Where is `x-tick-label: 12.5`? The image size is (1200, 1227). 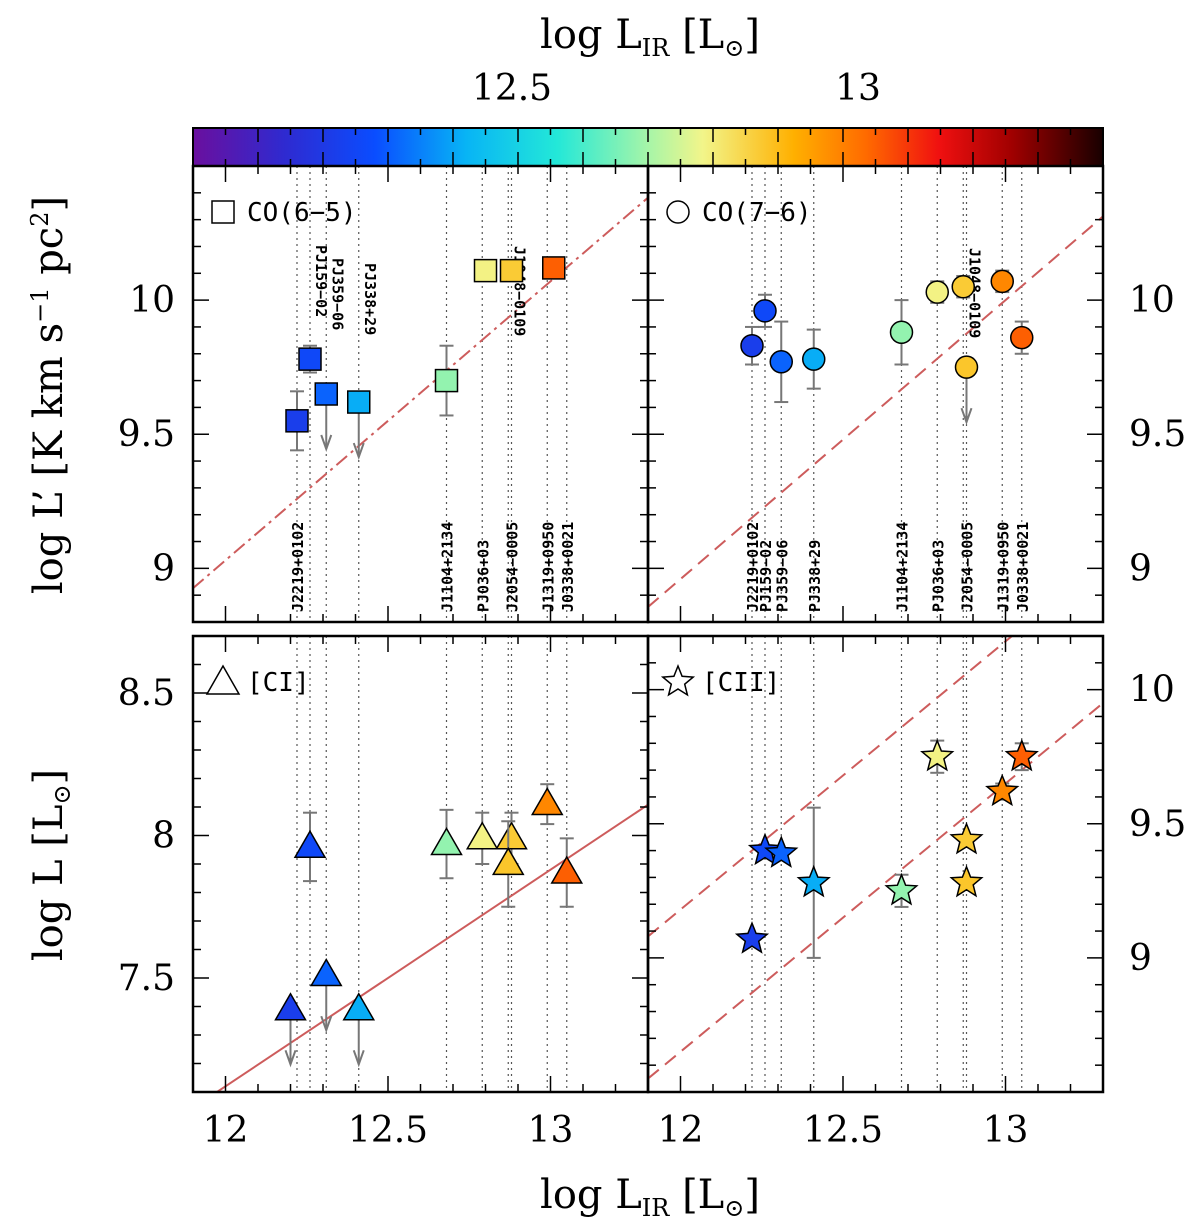 x-tick-label: 12.5 is located at coordinates (388, 1130).